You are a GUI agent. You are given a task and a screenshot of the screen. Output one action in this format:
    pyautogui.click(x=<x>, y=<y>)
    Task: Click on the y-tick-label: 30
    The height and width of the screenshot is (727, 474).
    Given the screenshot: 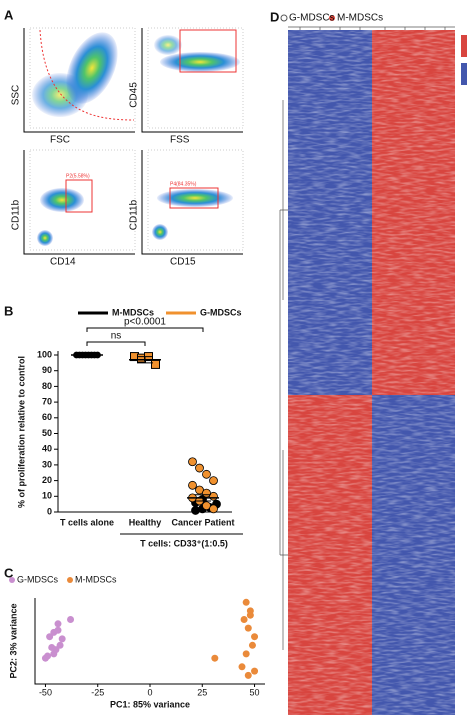 What is the action you would take?
    pyautogui.click(x=47, y=464)
    